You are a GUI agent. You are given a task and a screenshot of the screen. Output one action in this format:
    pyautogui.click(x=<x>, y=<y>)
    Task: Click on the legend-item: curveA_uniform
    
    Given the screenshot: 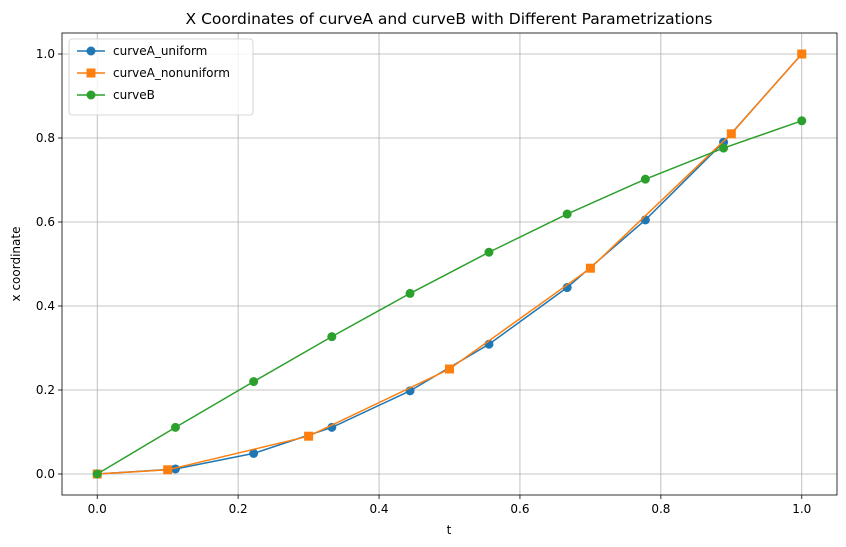 What is the action you would take?
    pyautogui.click(x=142, y=51)
    